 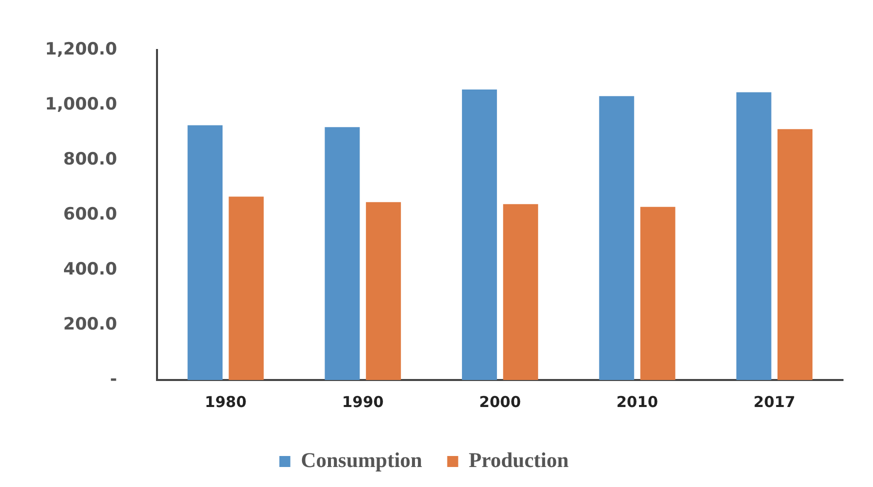 What do you see at coordinates (775, 401) in the screenshot?
I see `x-tick-label: 2017` at bounding box center [775, 401].